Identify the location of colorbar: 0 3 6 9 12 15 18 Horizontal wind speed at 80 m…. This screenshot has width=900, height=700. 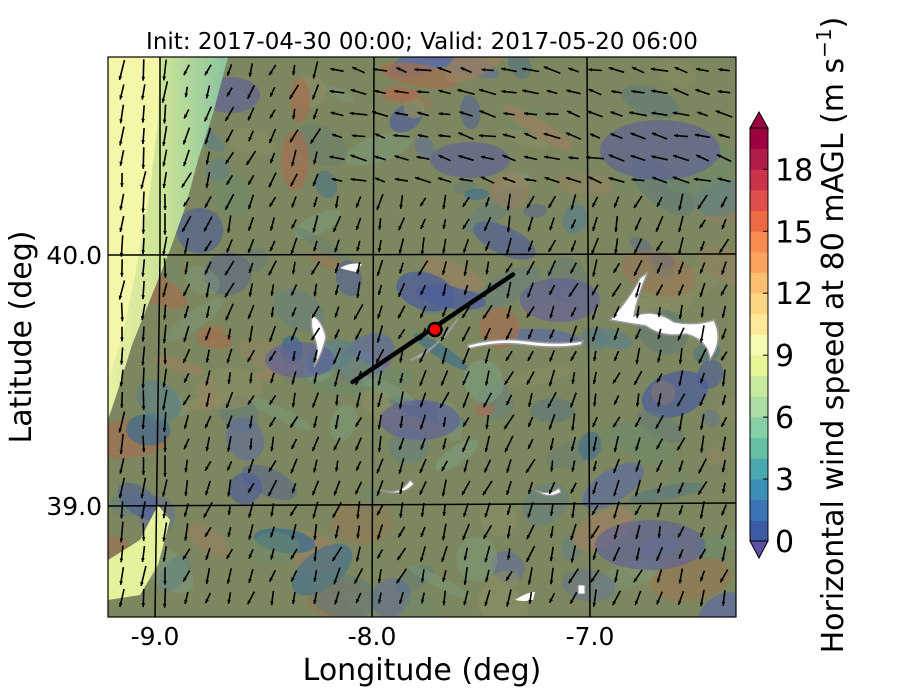
(800, 335).